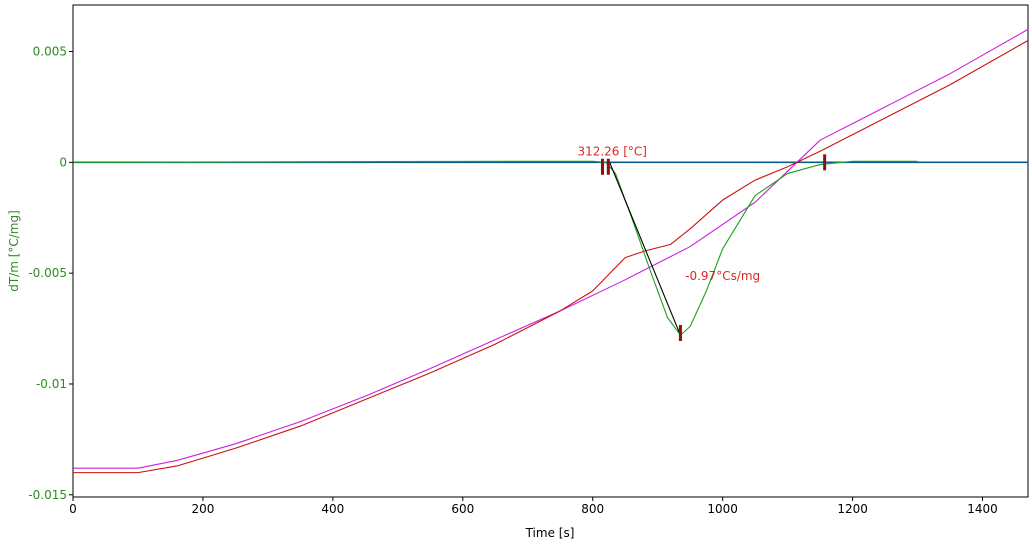 The width and height of the screenshot is (1032, 544). I want to click on marker-layer, so click(713, 247).